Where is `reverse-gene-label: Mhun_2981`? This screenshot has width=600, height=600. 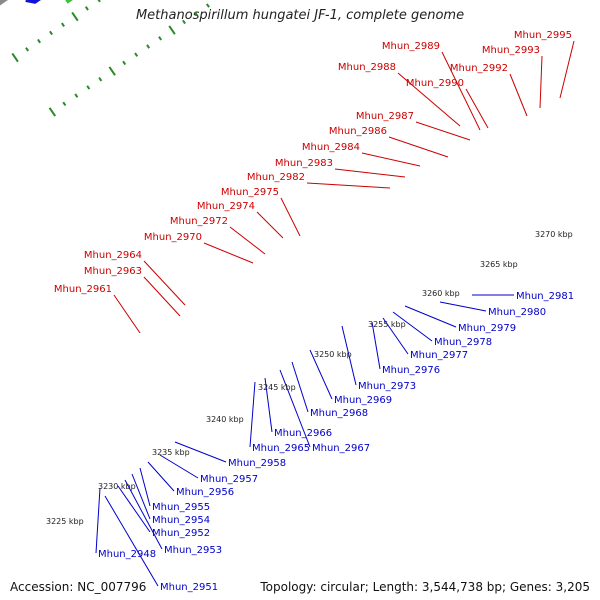 reverse-gene-label: Mhun_2981 is located at coordinates (545, 296).